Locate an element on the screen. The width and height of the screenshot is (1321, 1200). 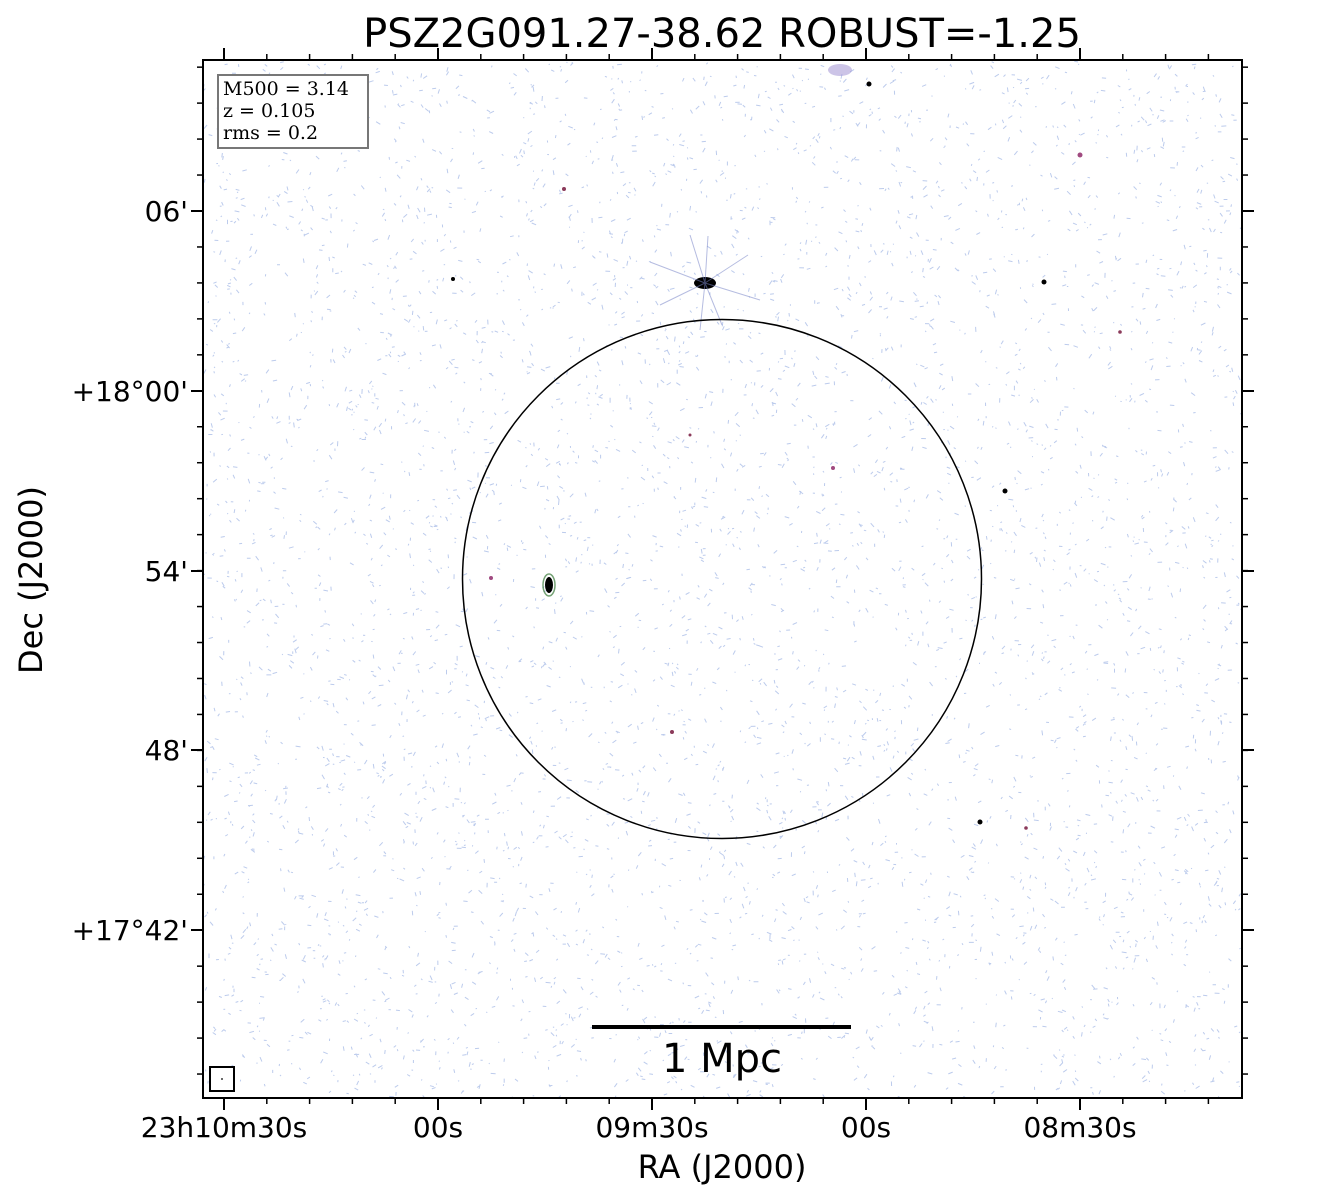
y-tick-label: 48' is located at coordinates (166, 750).